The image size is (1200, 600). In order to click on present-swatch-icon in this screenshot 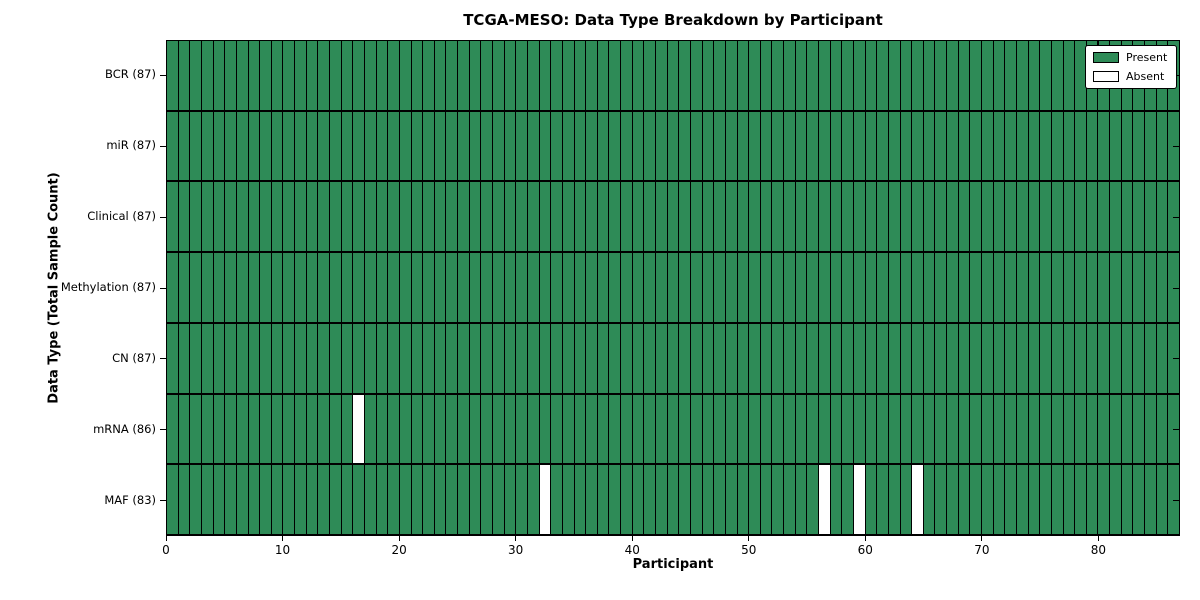, I will do `click(1106, 57)`.